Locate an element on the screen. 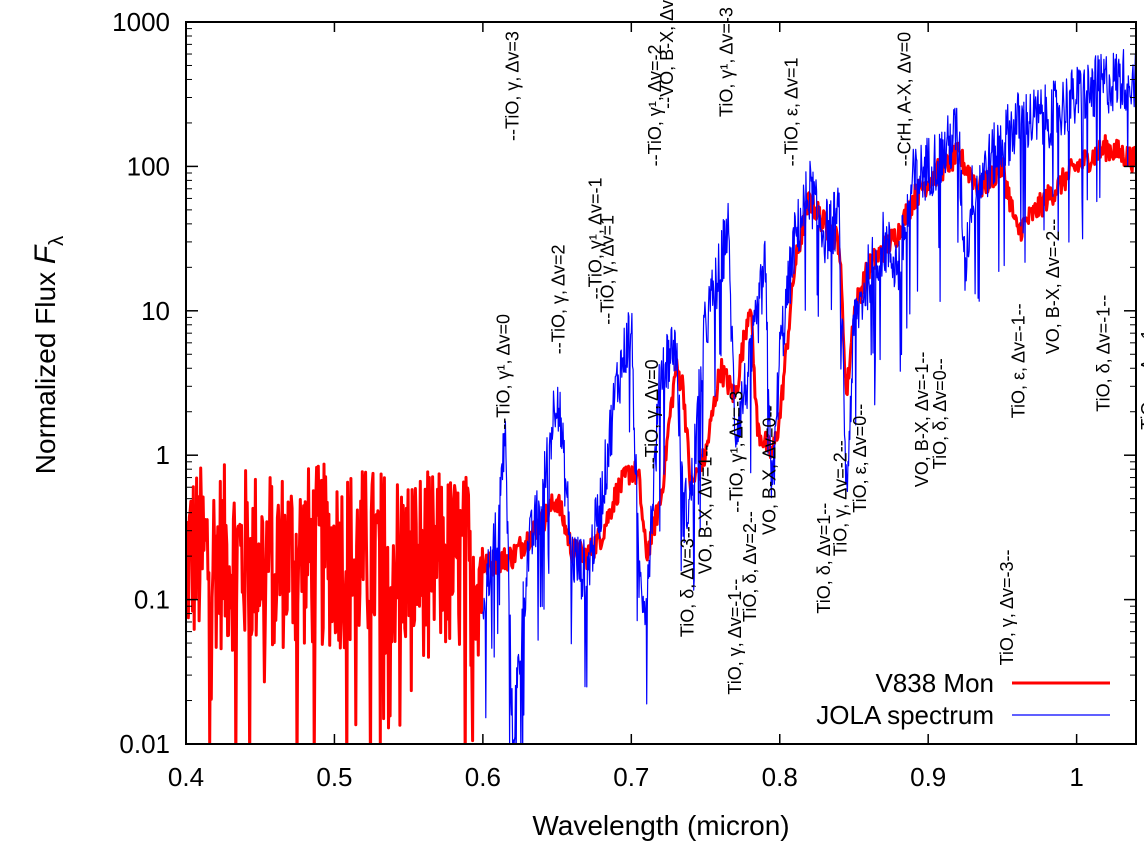 This screenshot has height=848, width=1144. x-tick-label: 0.5 is located at coordinates (334, 777).